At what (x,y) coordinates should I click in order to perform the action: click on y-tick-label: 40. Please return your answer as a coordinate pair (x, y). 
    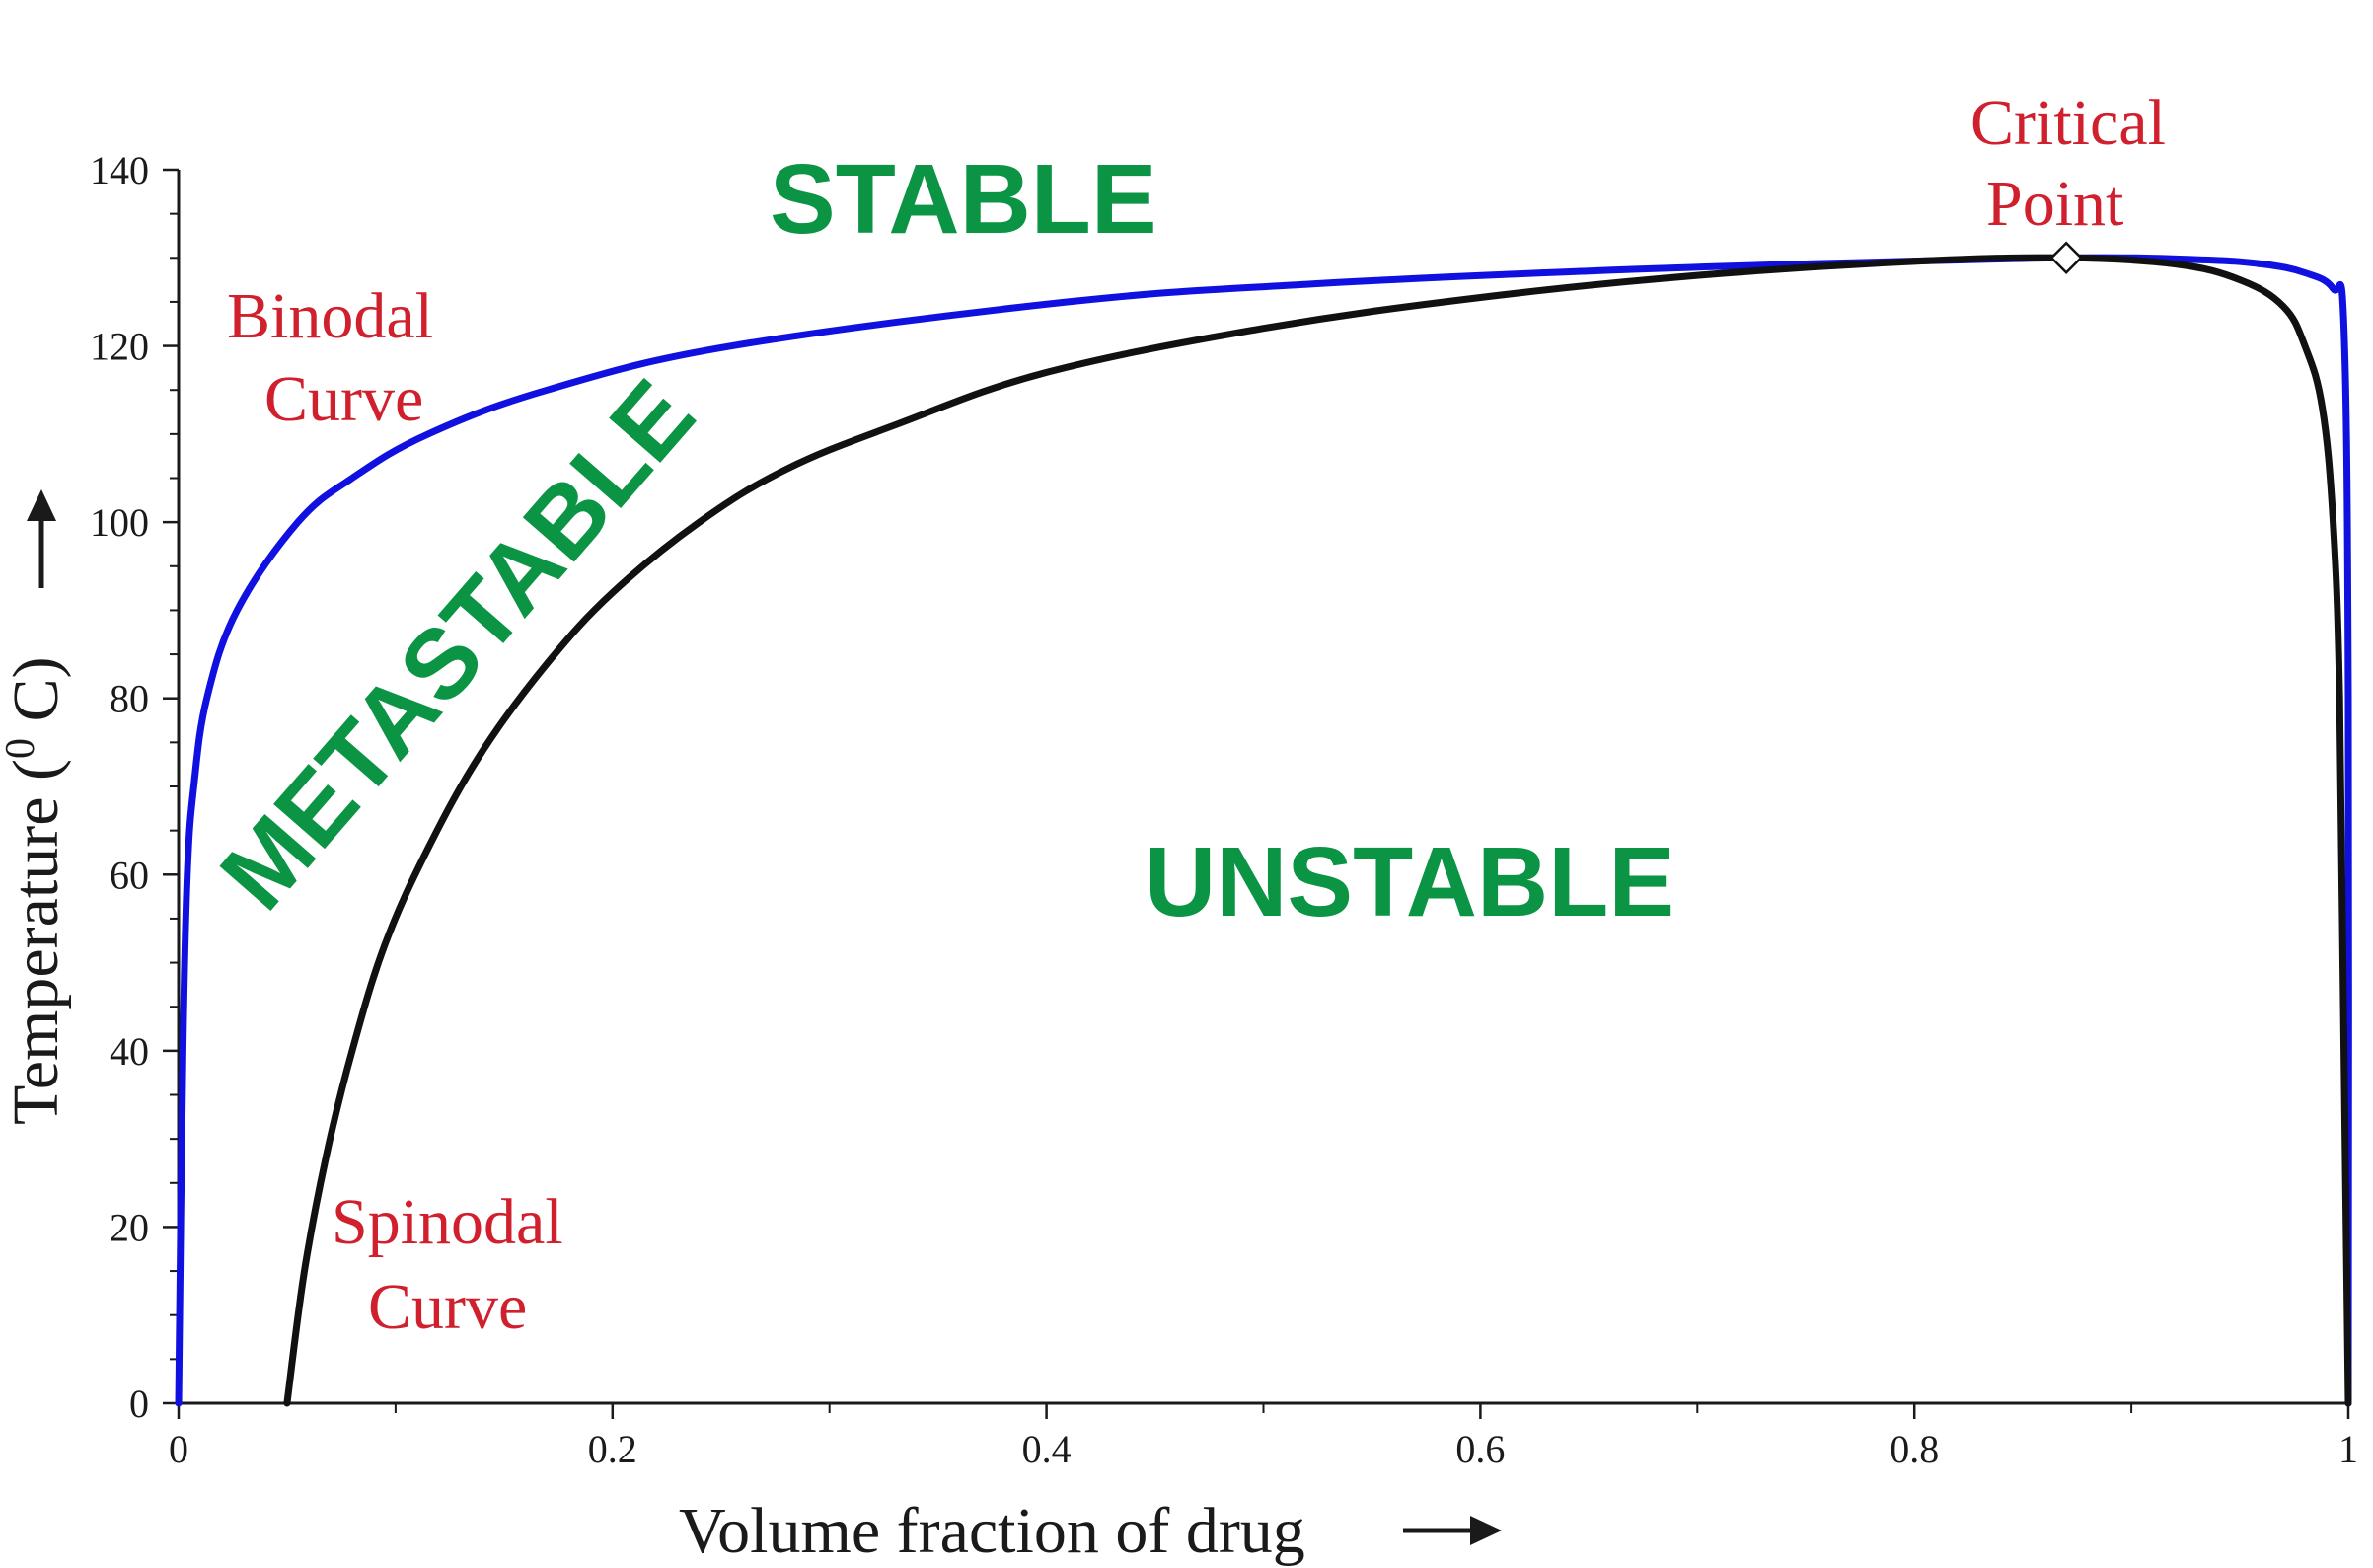
    Looking at the image, I should click on (129, 1052).